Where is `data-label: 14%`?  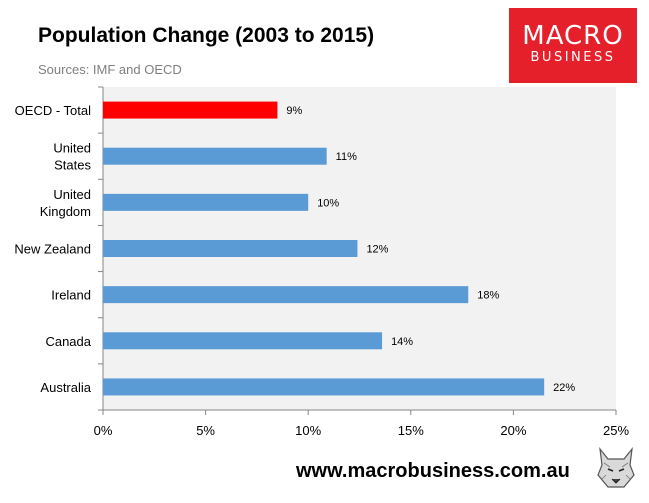
data-label: 14% is located at coordinates (402, 342).